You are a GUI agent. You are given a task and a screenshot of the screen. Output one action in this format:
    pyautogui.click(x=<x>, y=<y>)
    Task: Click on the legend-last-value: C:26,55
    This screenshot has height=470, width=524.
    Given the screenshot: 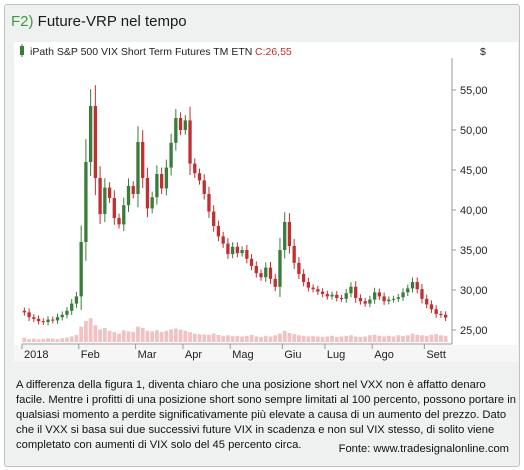 What is the action you would take?
    pyautogui.click(x=273, y=52)
    